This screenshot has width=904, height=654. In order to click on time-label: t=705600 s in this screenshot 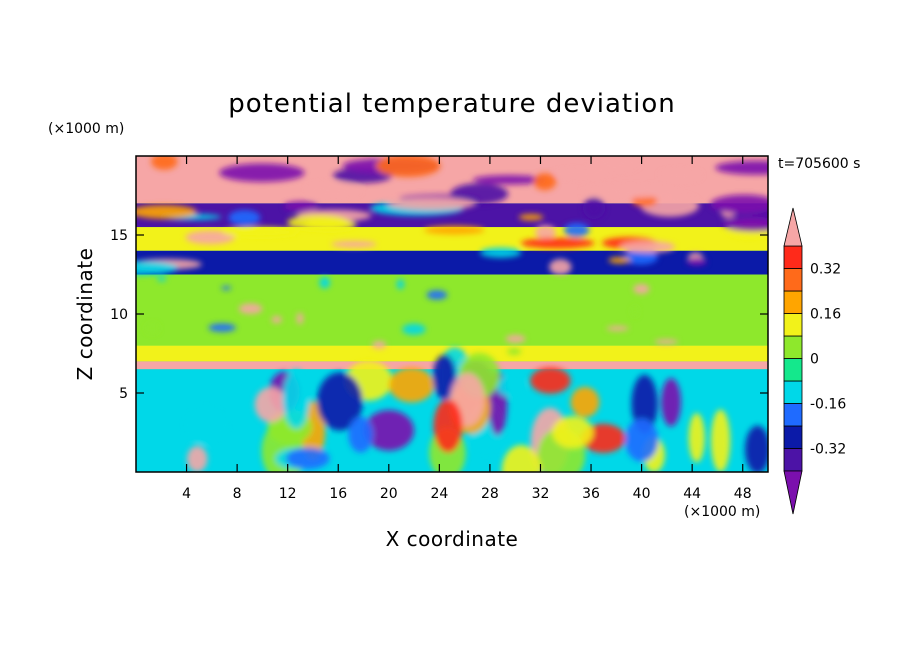, I will do `click(819, 164)`.